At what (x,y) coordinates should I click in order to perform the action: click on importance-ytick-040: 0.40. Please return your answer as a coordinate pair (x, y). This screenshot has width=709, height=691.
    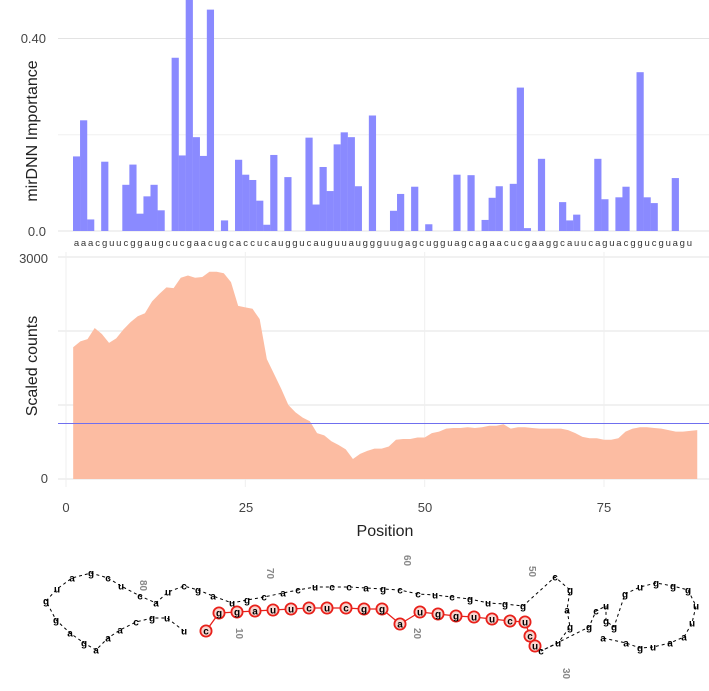
    Looking at the image, I should click on (33, 38).